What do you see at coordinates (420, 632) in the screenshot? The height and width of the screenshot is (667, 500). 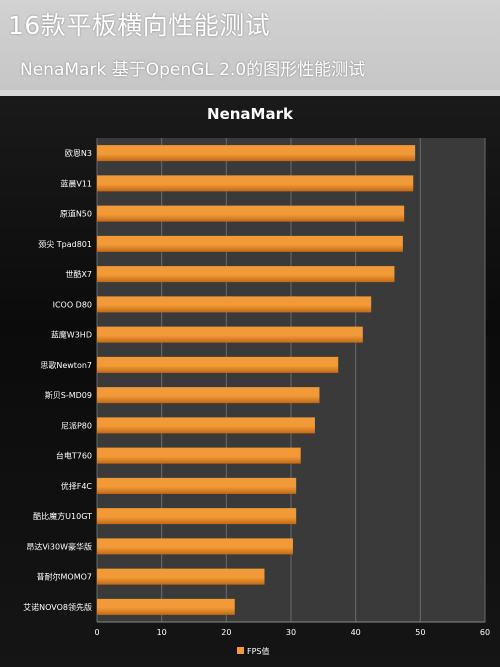 I see `x-tick-label: 50` at bounding box center [420, 632].